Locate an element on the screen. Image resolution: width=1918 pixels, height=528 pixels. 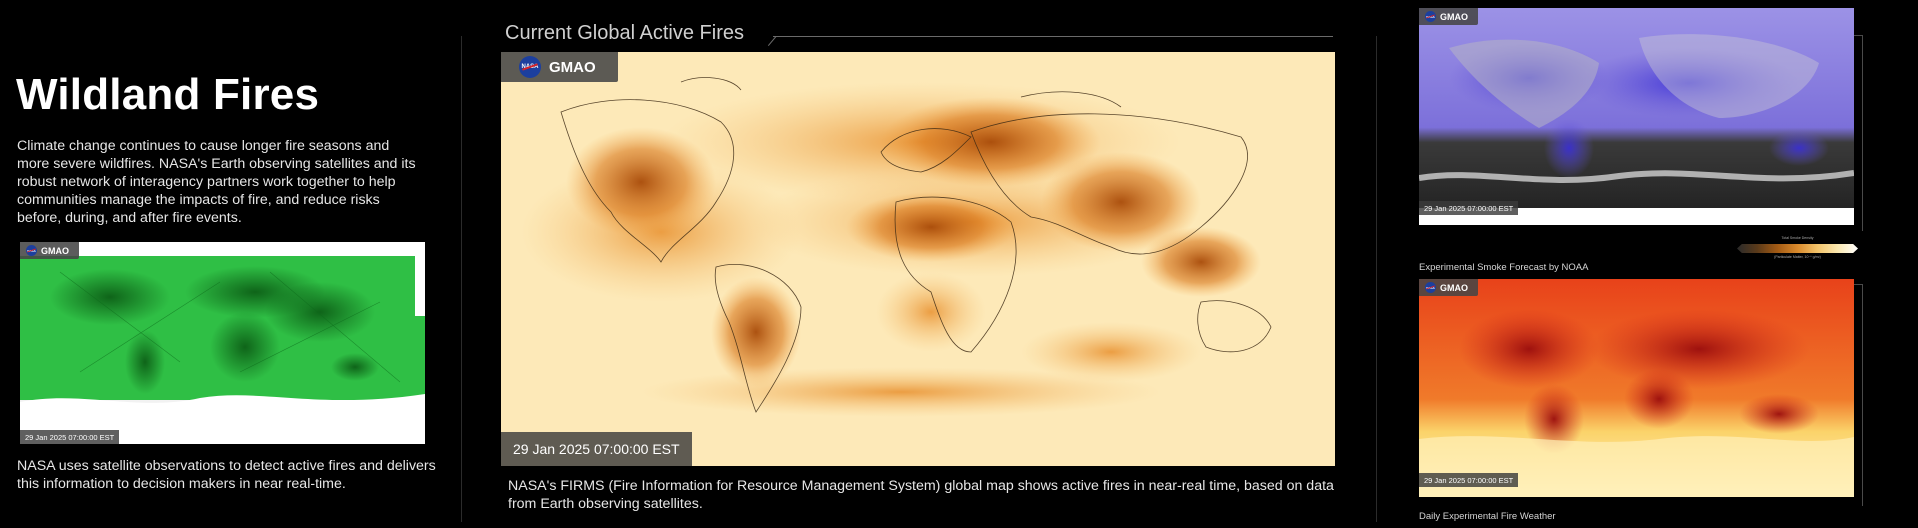
green-global-map: NASA GMAO 29 Jan 2025 07:00:00 EST is located at coordinates (222, 343).